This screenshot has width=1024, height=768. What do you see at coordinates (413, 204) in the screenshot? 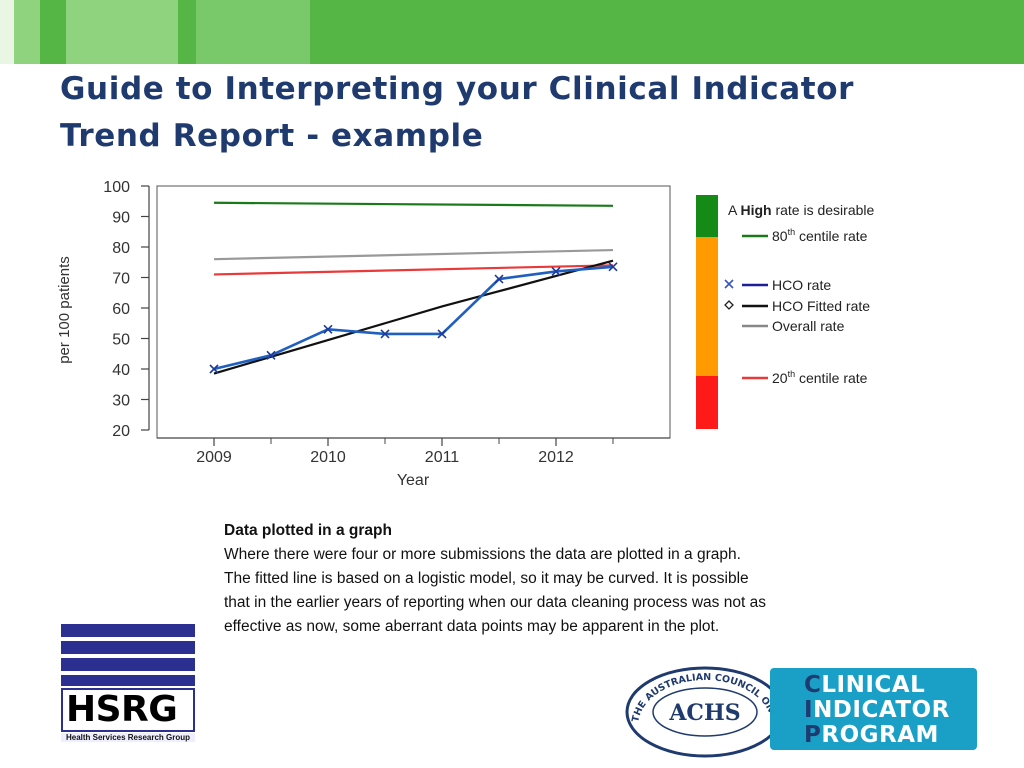
I see `series-80th-centile-rate` at bounding box center [413, 204].